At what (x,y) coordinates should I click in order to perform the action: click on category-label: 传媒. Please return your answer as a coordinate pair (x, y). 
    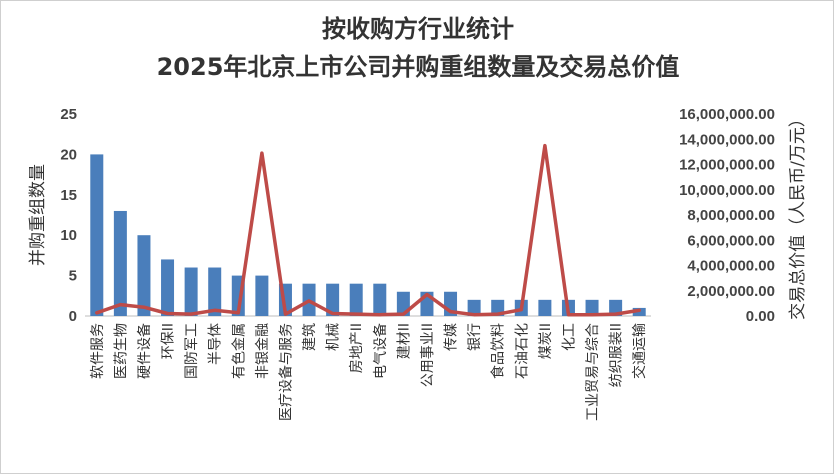
    Looking at the image, I should click on (452, 337).